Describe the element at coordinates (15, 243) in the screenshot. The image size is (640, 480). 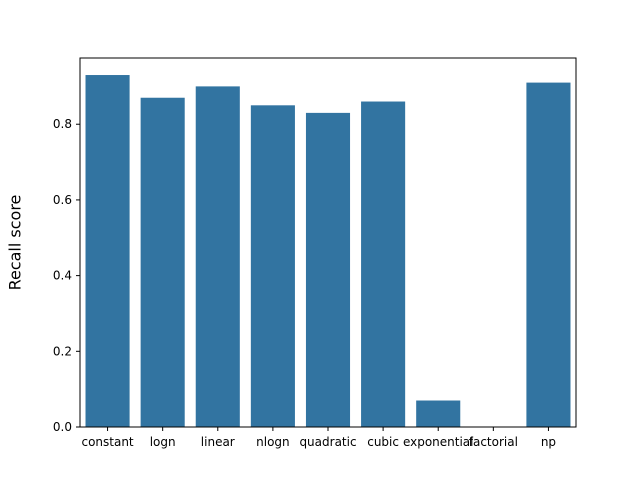
I see `y-axis-label: Recall score` at that location.